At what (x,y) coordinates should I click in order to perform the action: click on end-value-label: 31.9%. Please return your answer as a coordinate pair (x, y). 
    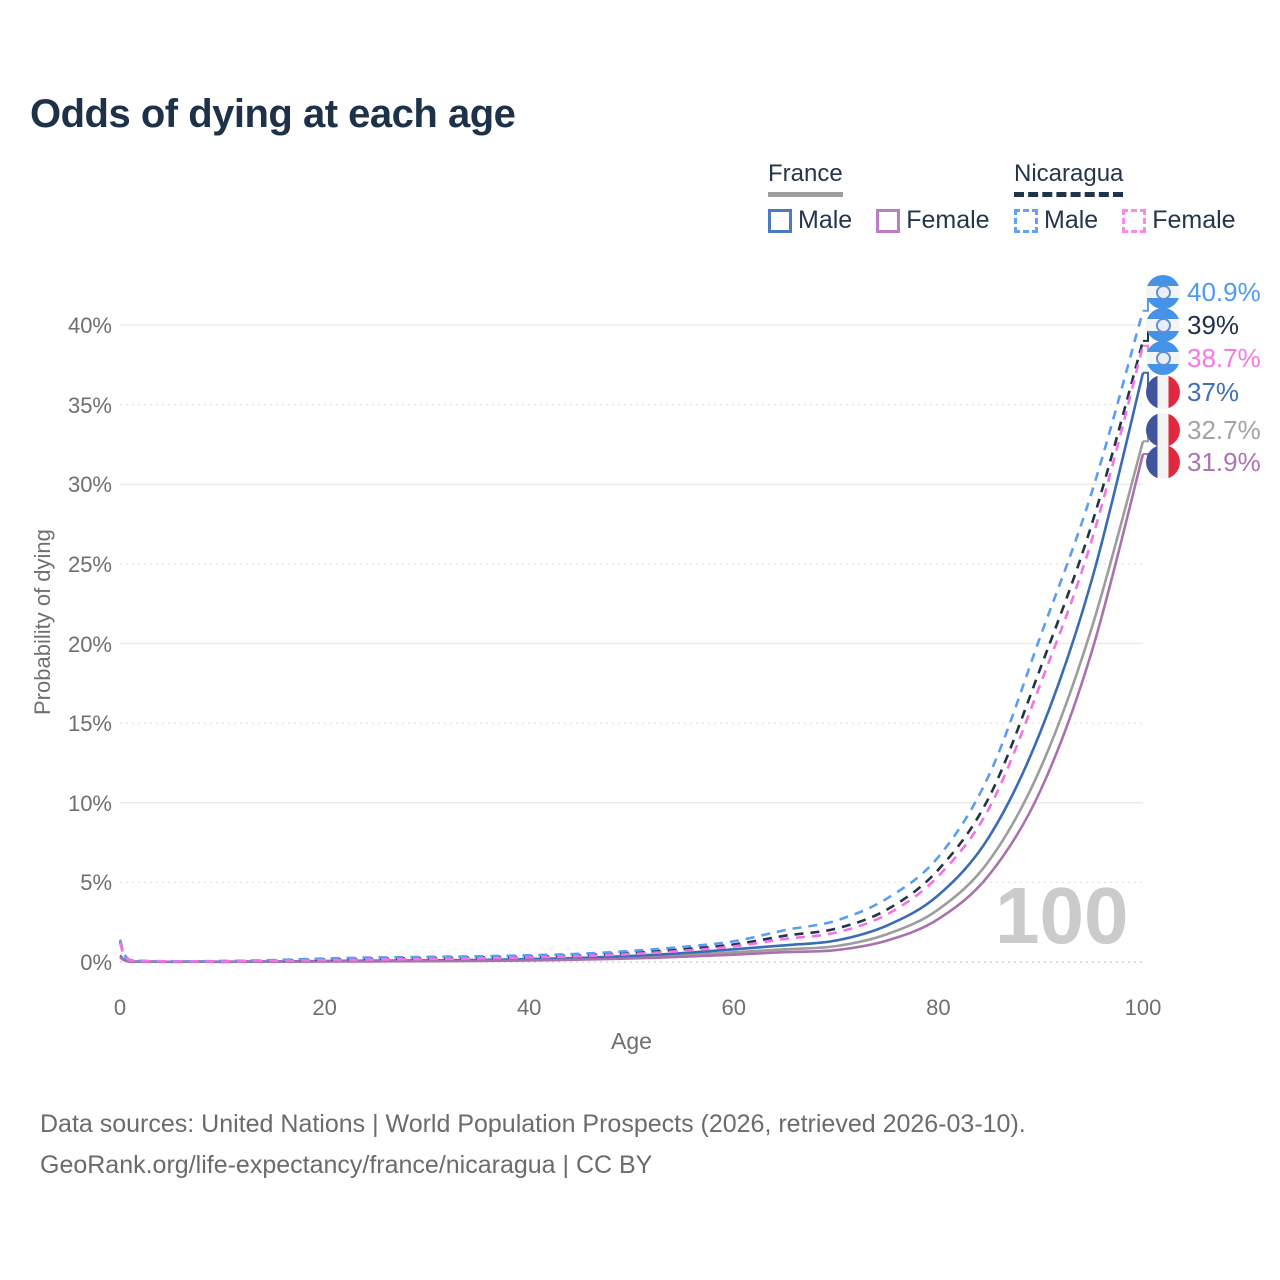
    Looking at the image, I should click on (1224, 461).